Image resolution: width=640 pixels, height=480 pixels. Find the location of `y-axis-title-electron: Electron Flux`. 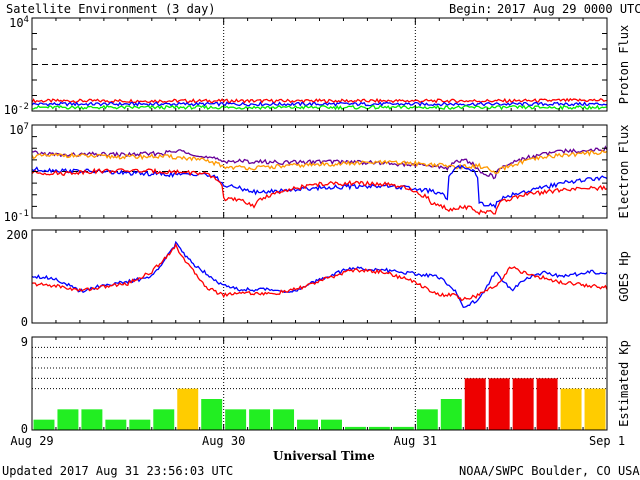

y-axis-title-electron: Electron Flux is located at coordinates (624, 172).